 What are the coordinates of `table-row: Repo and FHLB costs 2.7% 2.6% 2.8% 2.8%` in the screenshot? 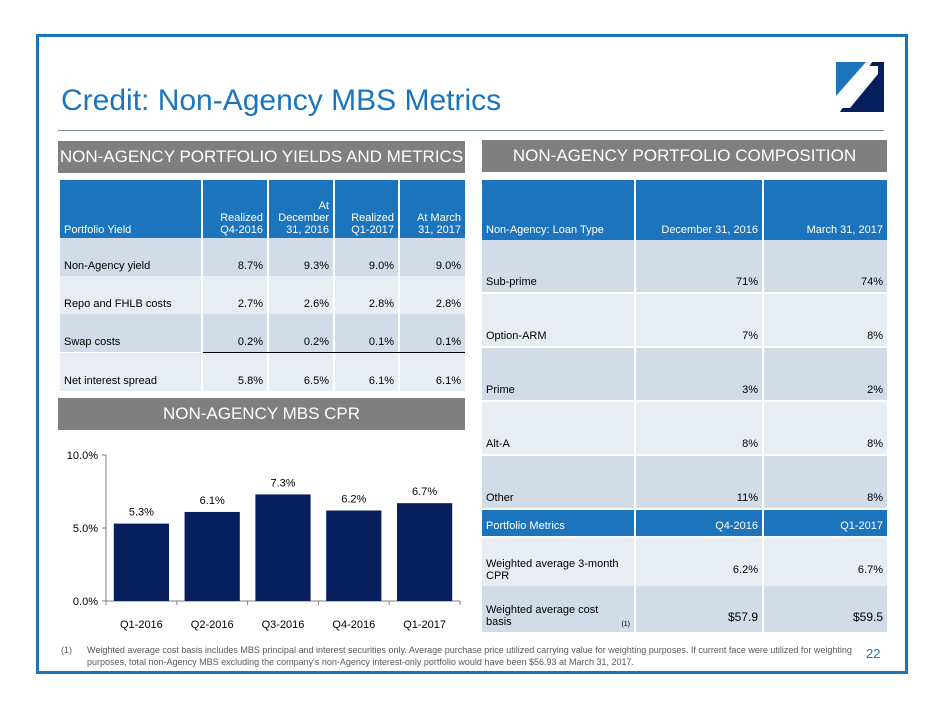 It's located at (262, 295).